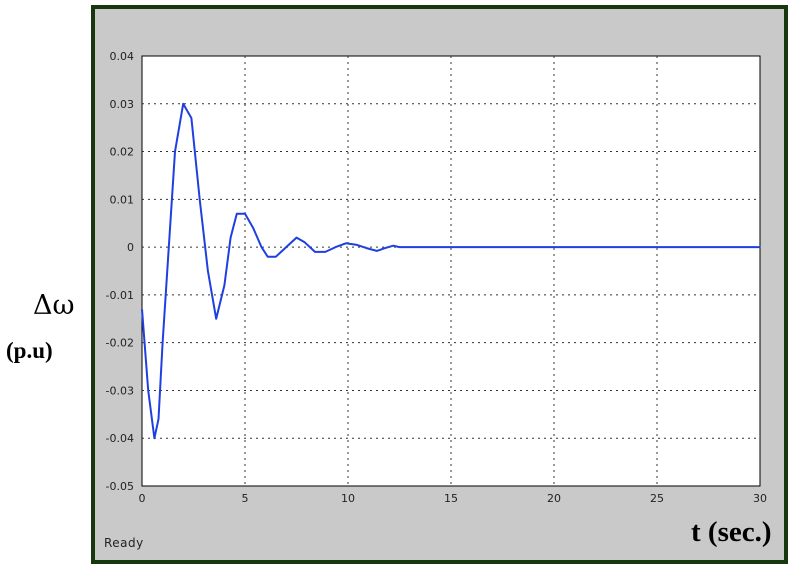  I want to click on x-tick-label: 15, so click(451, 498).